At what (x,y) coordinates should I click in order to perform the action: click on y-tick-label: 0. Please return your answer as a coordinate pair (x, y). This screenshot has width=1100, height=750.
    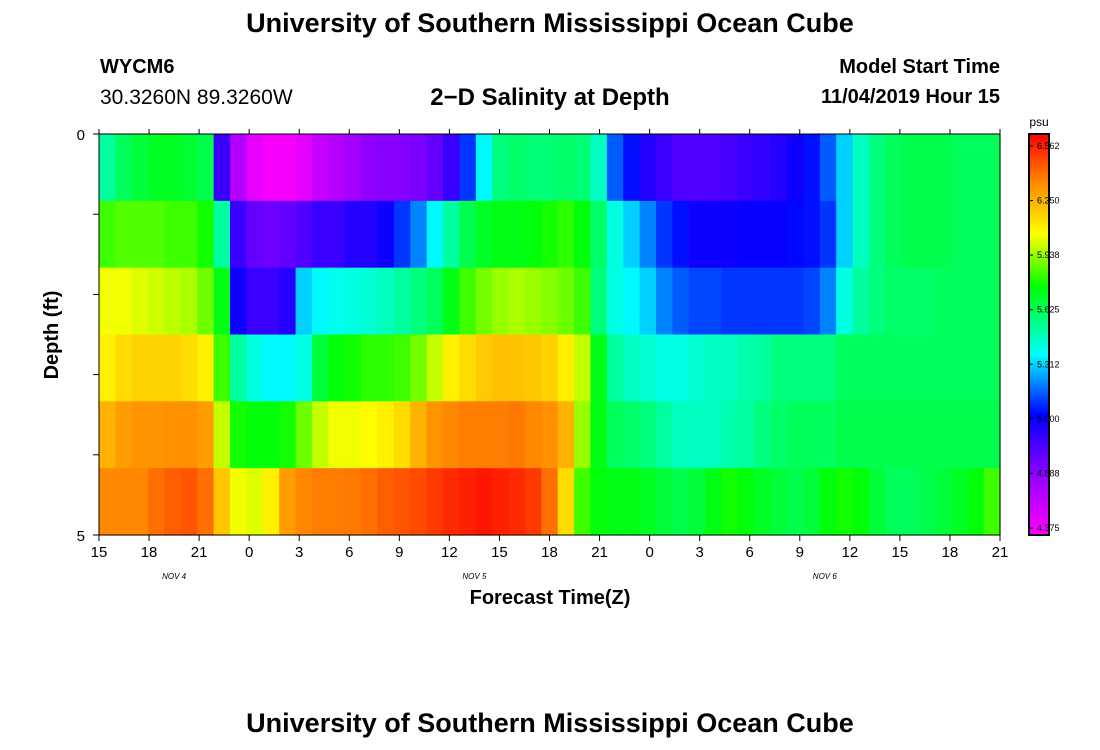
    Looking at the image, I should click on (81, 135).